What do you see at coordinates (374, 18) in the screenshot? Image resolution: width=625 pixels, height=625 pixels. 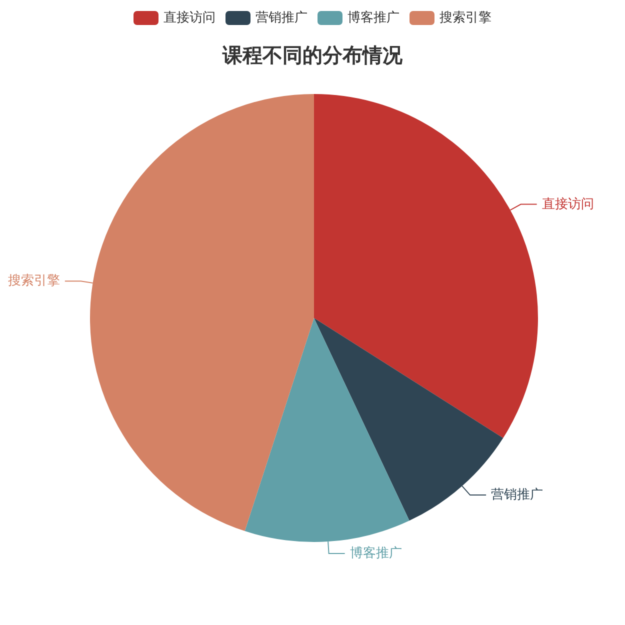 I see `legend-label: 博客推广` at bounding box center [374, 18].